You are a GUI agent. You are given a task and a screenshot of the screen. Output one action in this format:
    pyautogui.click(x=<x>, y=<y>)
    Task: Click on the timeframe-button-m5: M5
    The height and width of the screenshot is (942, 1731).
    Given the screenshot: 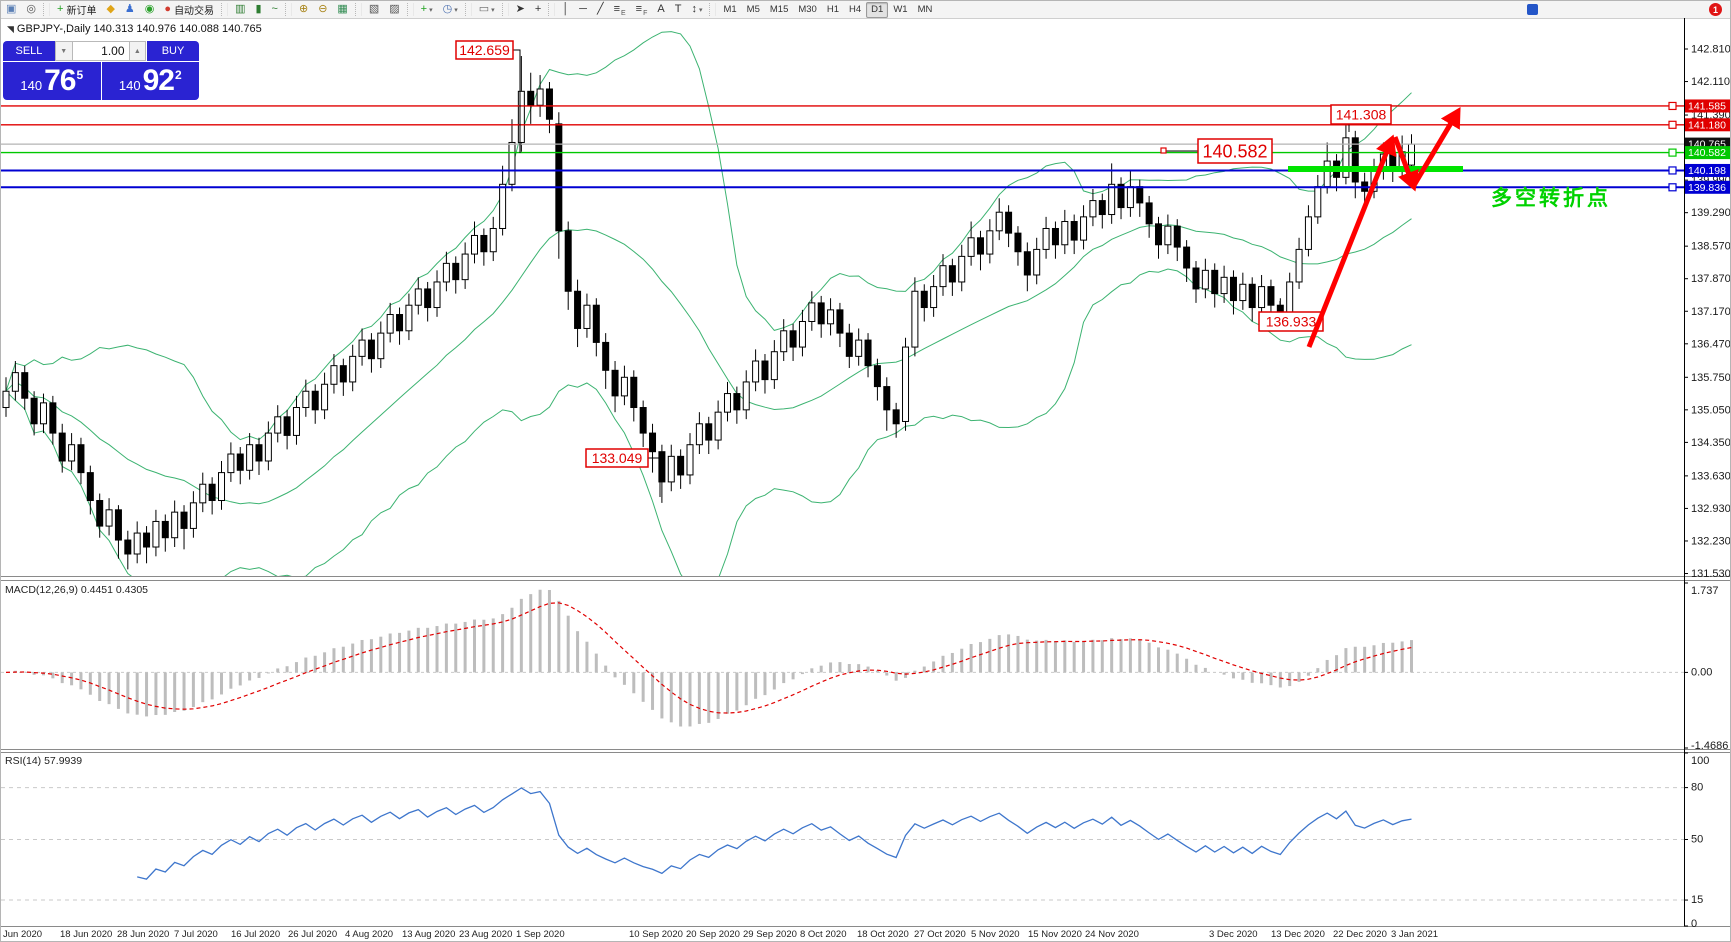 What is the action you would take?
    pyautogui.click(x=753, y=9)
    